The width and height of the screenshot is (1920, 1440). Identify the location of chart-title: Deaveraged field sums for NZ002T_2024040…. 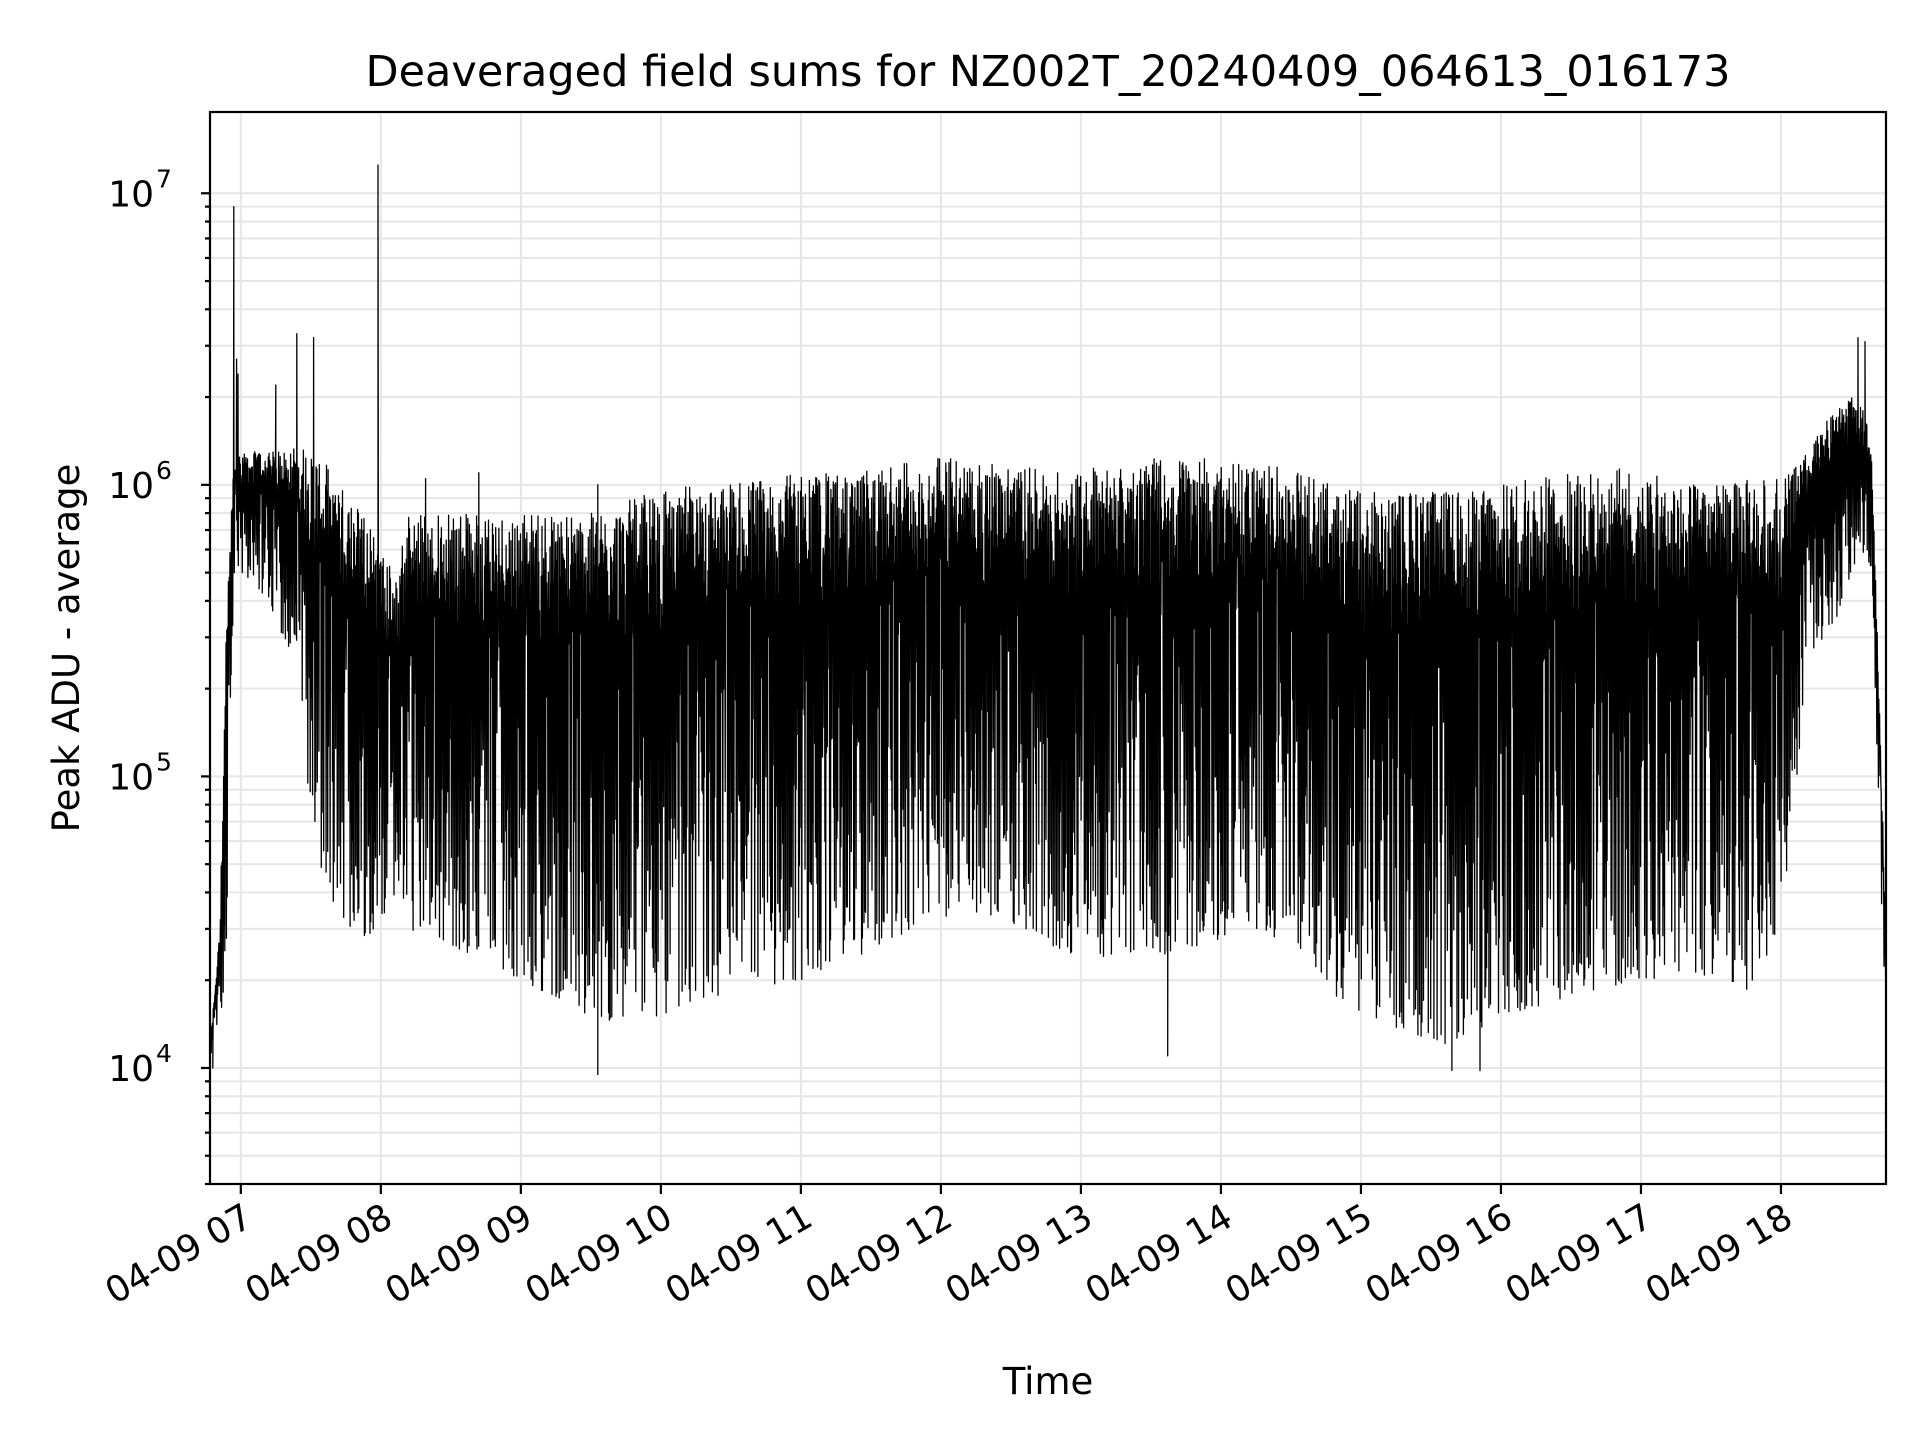
(1047, 72).